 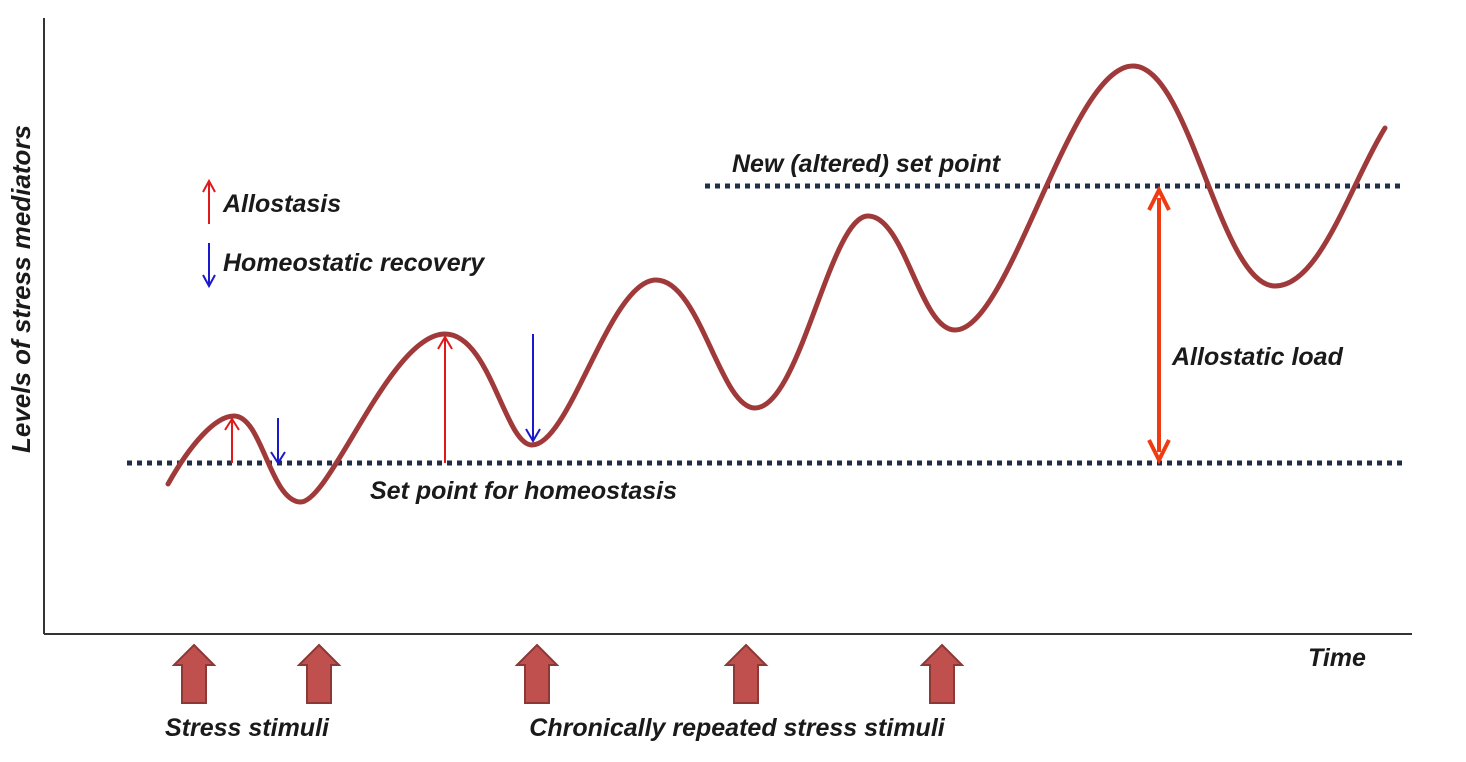 What do you see at coordinates (209, 201) in the screenshot?
I see `legend-allostasis-arrow` at bounding box center [209, 201].